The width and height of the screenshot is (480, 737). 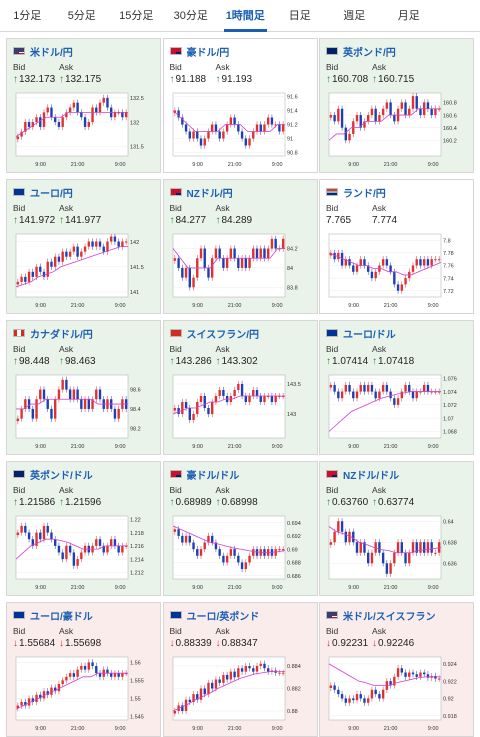 What do you see at coordinates (19, 474) in the screenshot?
I see `gb-flag-icon` at bounding box center [19, 474].